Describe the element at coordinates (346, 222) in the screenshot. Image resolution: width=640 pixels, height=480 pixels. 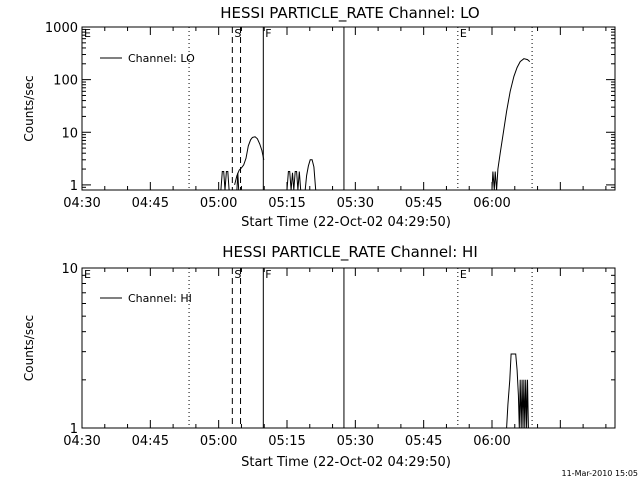
I see `x-axis-label-lo: Start Time (22-Oct-02 04:29:50)` at that location.